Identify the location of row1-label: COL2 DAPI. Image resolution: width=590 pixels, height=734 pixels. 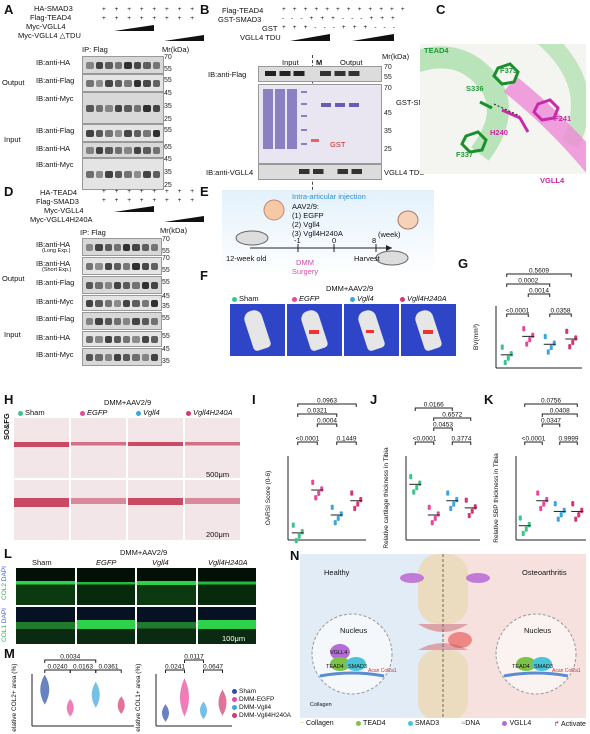
(4, 583).